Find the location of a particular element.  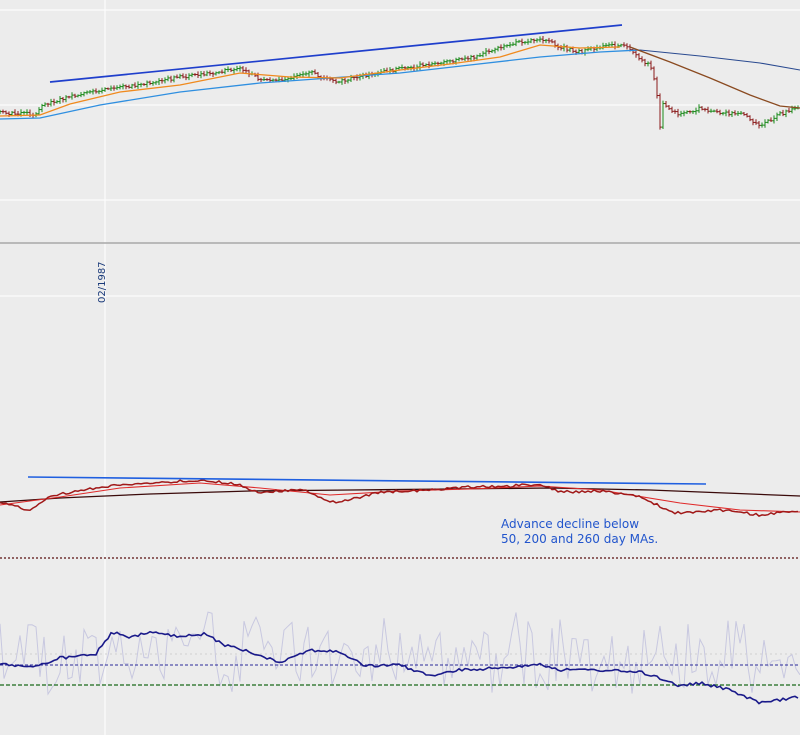

price-panel is located at coordinates (400, 77).